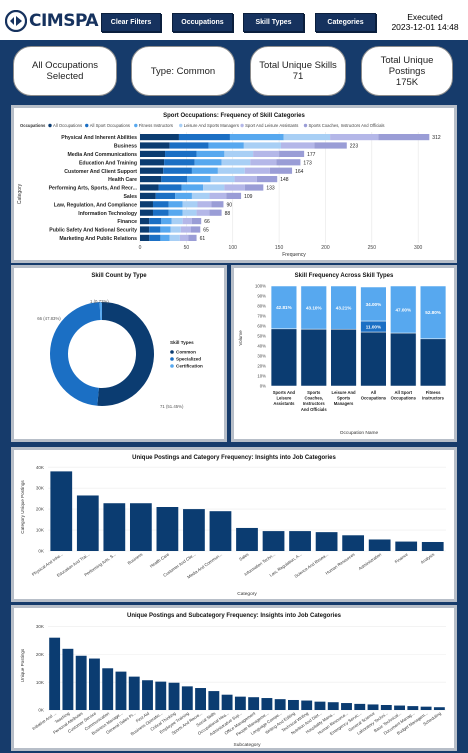 Image resolution: width=468 pixels, height=753 pixels. I want to click on category-label: Health Care, so click(122, 180).